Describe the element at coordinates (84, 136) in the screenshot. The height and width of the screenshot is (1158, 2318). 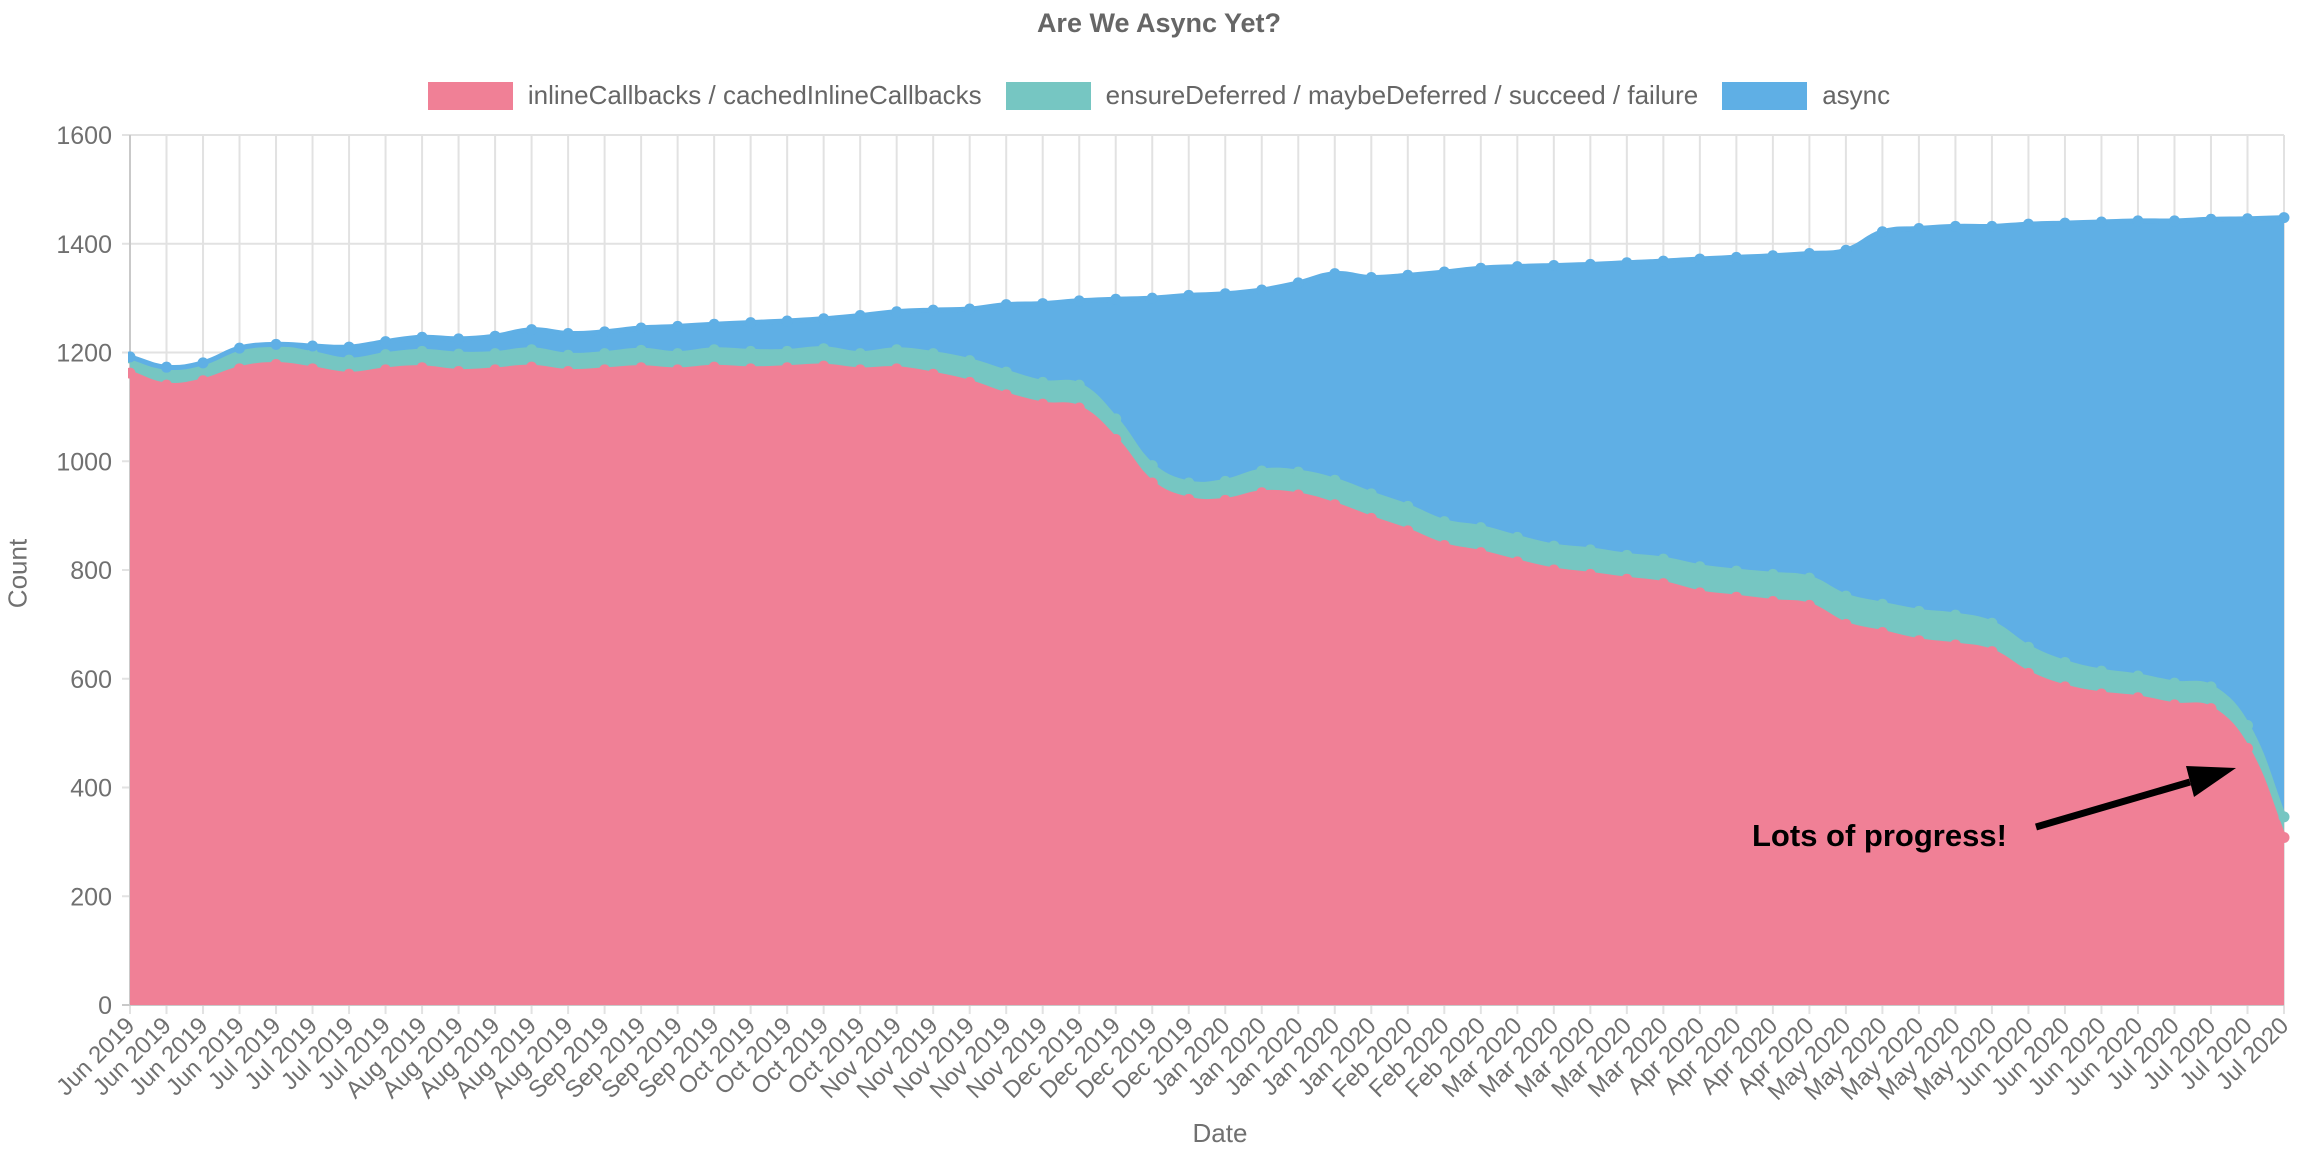
I see `svg-text: 1600` at that location.